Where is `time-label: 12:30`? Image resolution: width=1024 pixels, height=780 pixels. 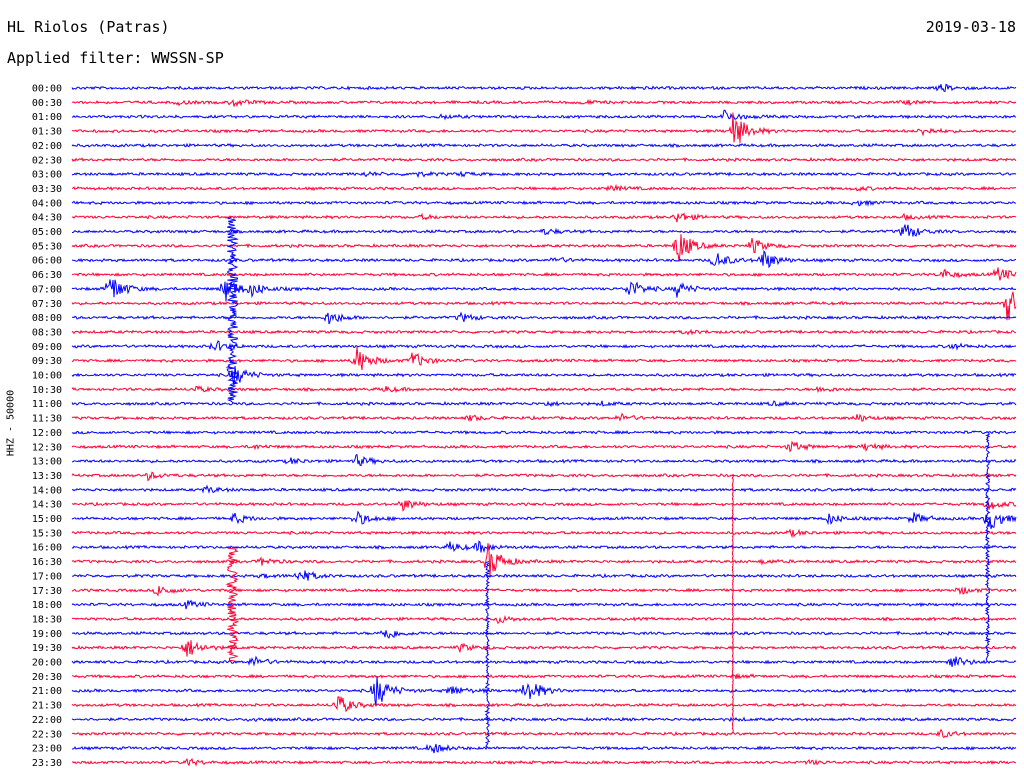 time-label: 12:30 is located at coordinates (47, 447).